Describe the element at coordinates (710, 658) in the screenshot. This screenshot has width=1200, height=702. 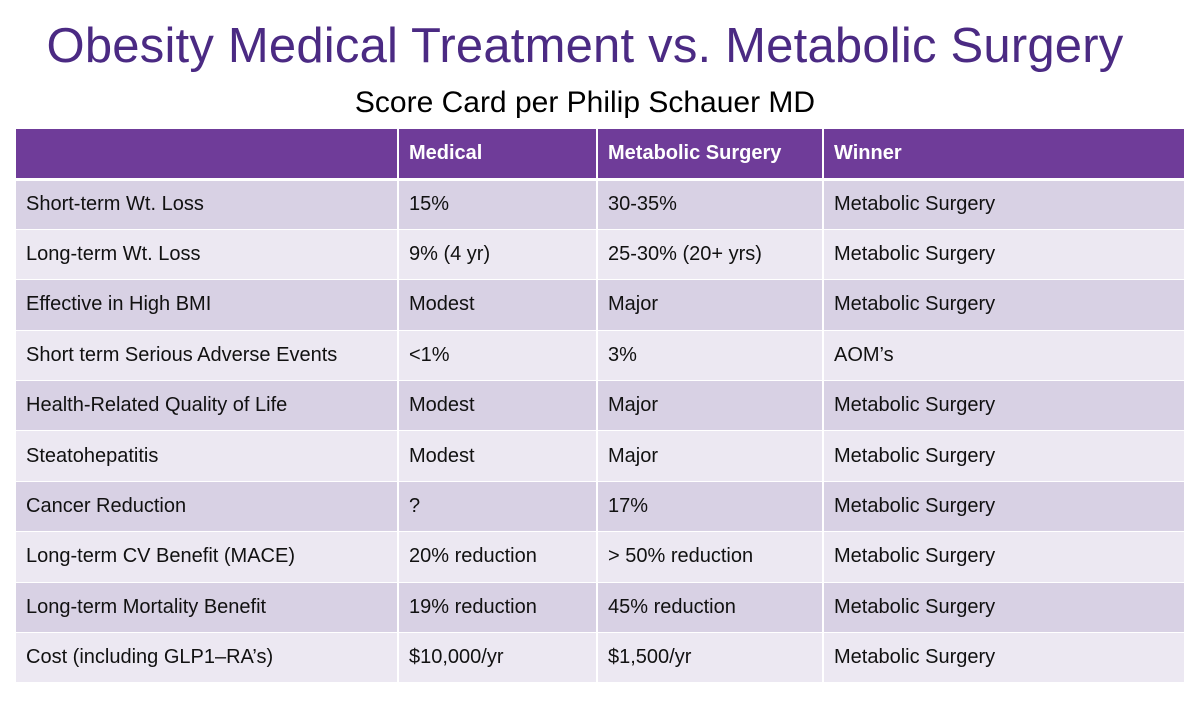
I see `cell-surgery: $1,500/yr` at that location.